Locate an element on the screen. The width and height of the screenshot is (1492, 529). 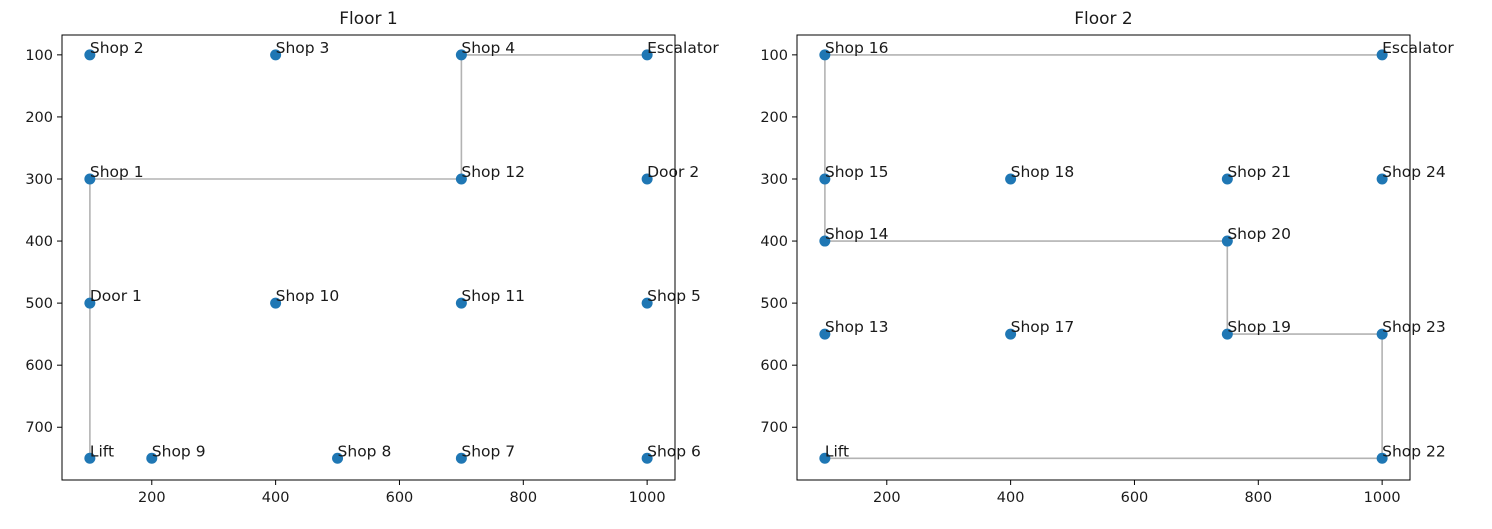
point-label: Shop 8 is located at coordinates (365, 451).